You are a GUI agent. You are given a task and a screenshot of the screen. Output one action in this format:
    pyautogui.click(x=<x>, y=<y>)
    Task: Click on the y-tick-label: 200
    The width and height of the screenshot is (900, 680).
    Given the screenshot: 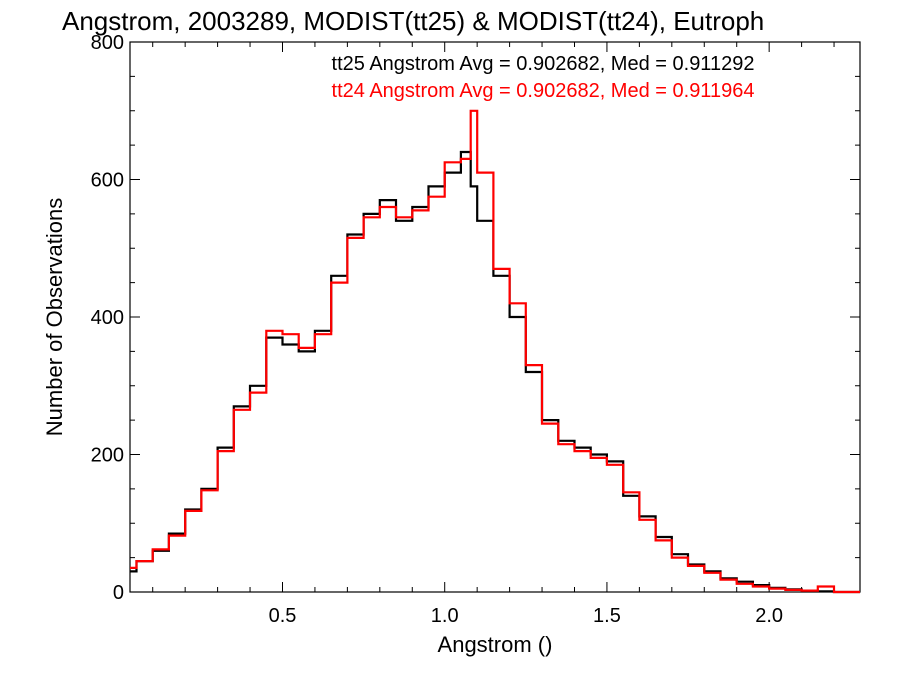 What is the action you would take?
    pyautogui.click(x=107, y=456)
    